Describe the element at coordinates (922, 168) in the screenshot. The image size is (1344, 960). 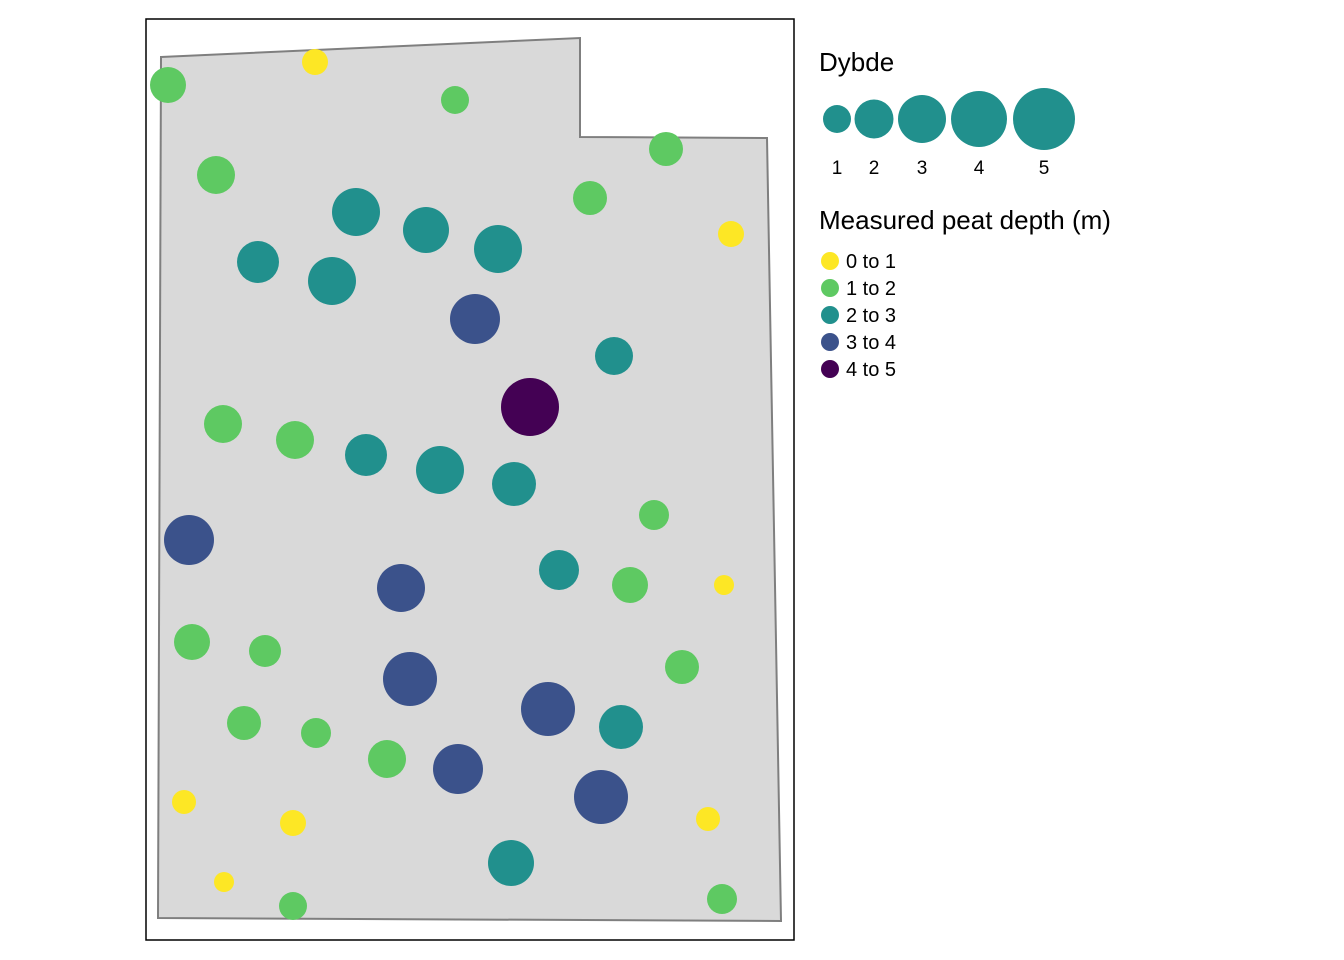
I see `size-legend-label: 3` at that location.